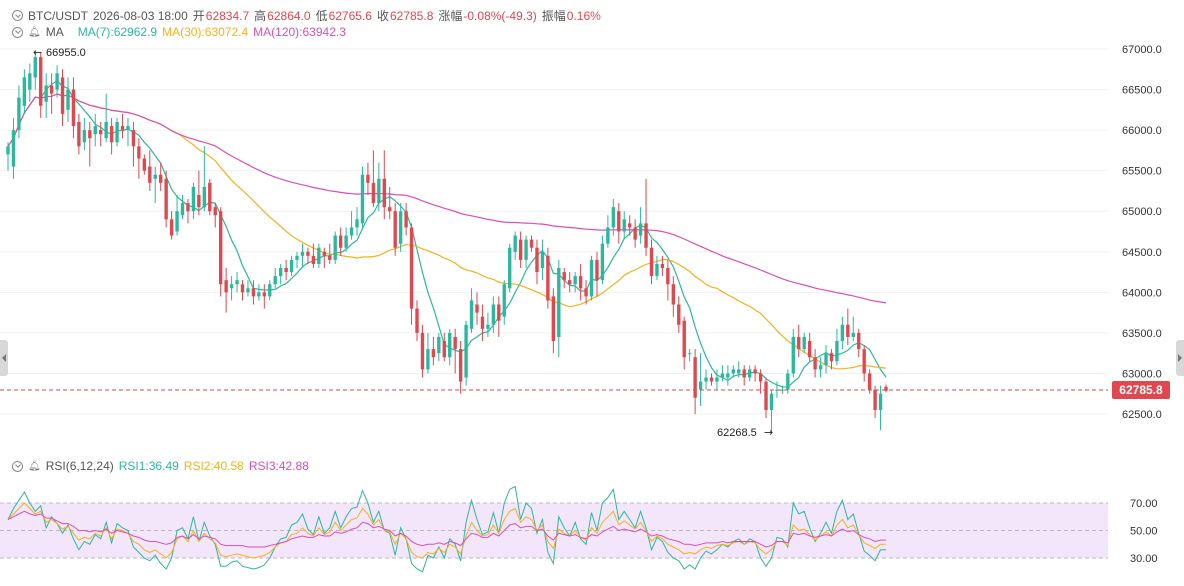 This screenshot has width=1184, height=586. Describe the element at coordinates (4, 358) in the screenshot. I see `scroll-left-handle` at that location.